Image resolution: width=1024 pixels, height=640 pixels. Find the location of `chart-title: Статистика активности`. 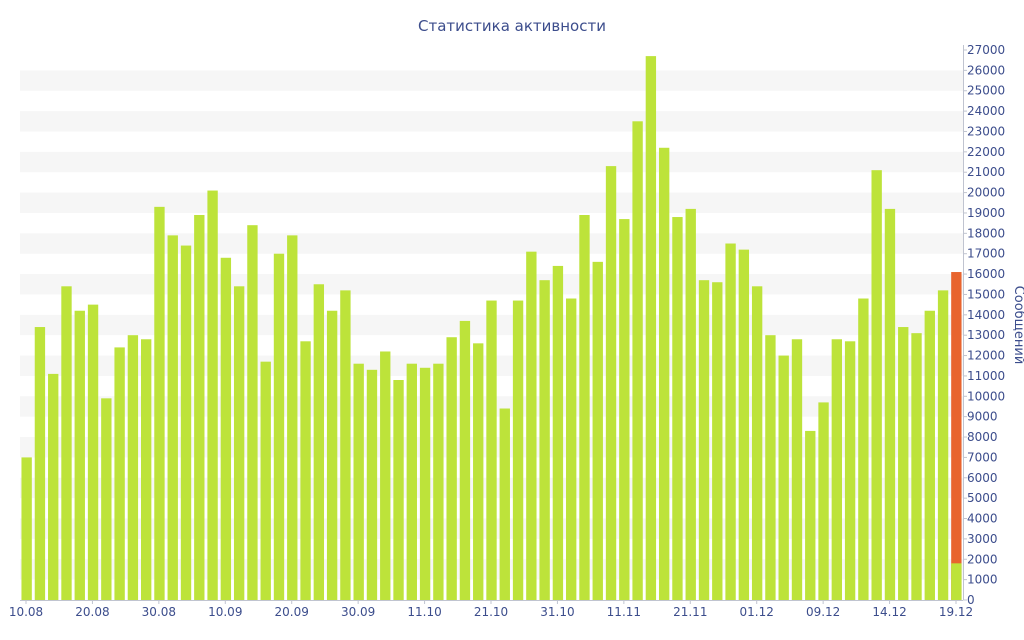

chart-title: Статистика активности is located at coordinates (512, 26).